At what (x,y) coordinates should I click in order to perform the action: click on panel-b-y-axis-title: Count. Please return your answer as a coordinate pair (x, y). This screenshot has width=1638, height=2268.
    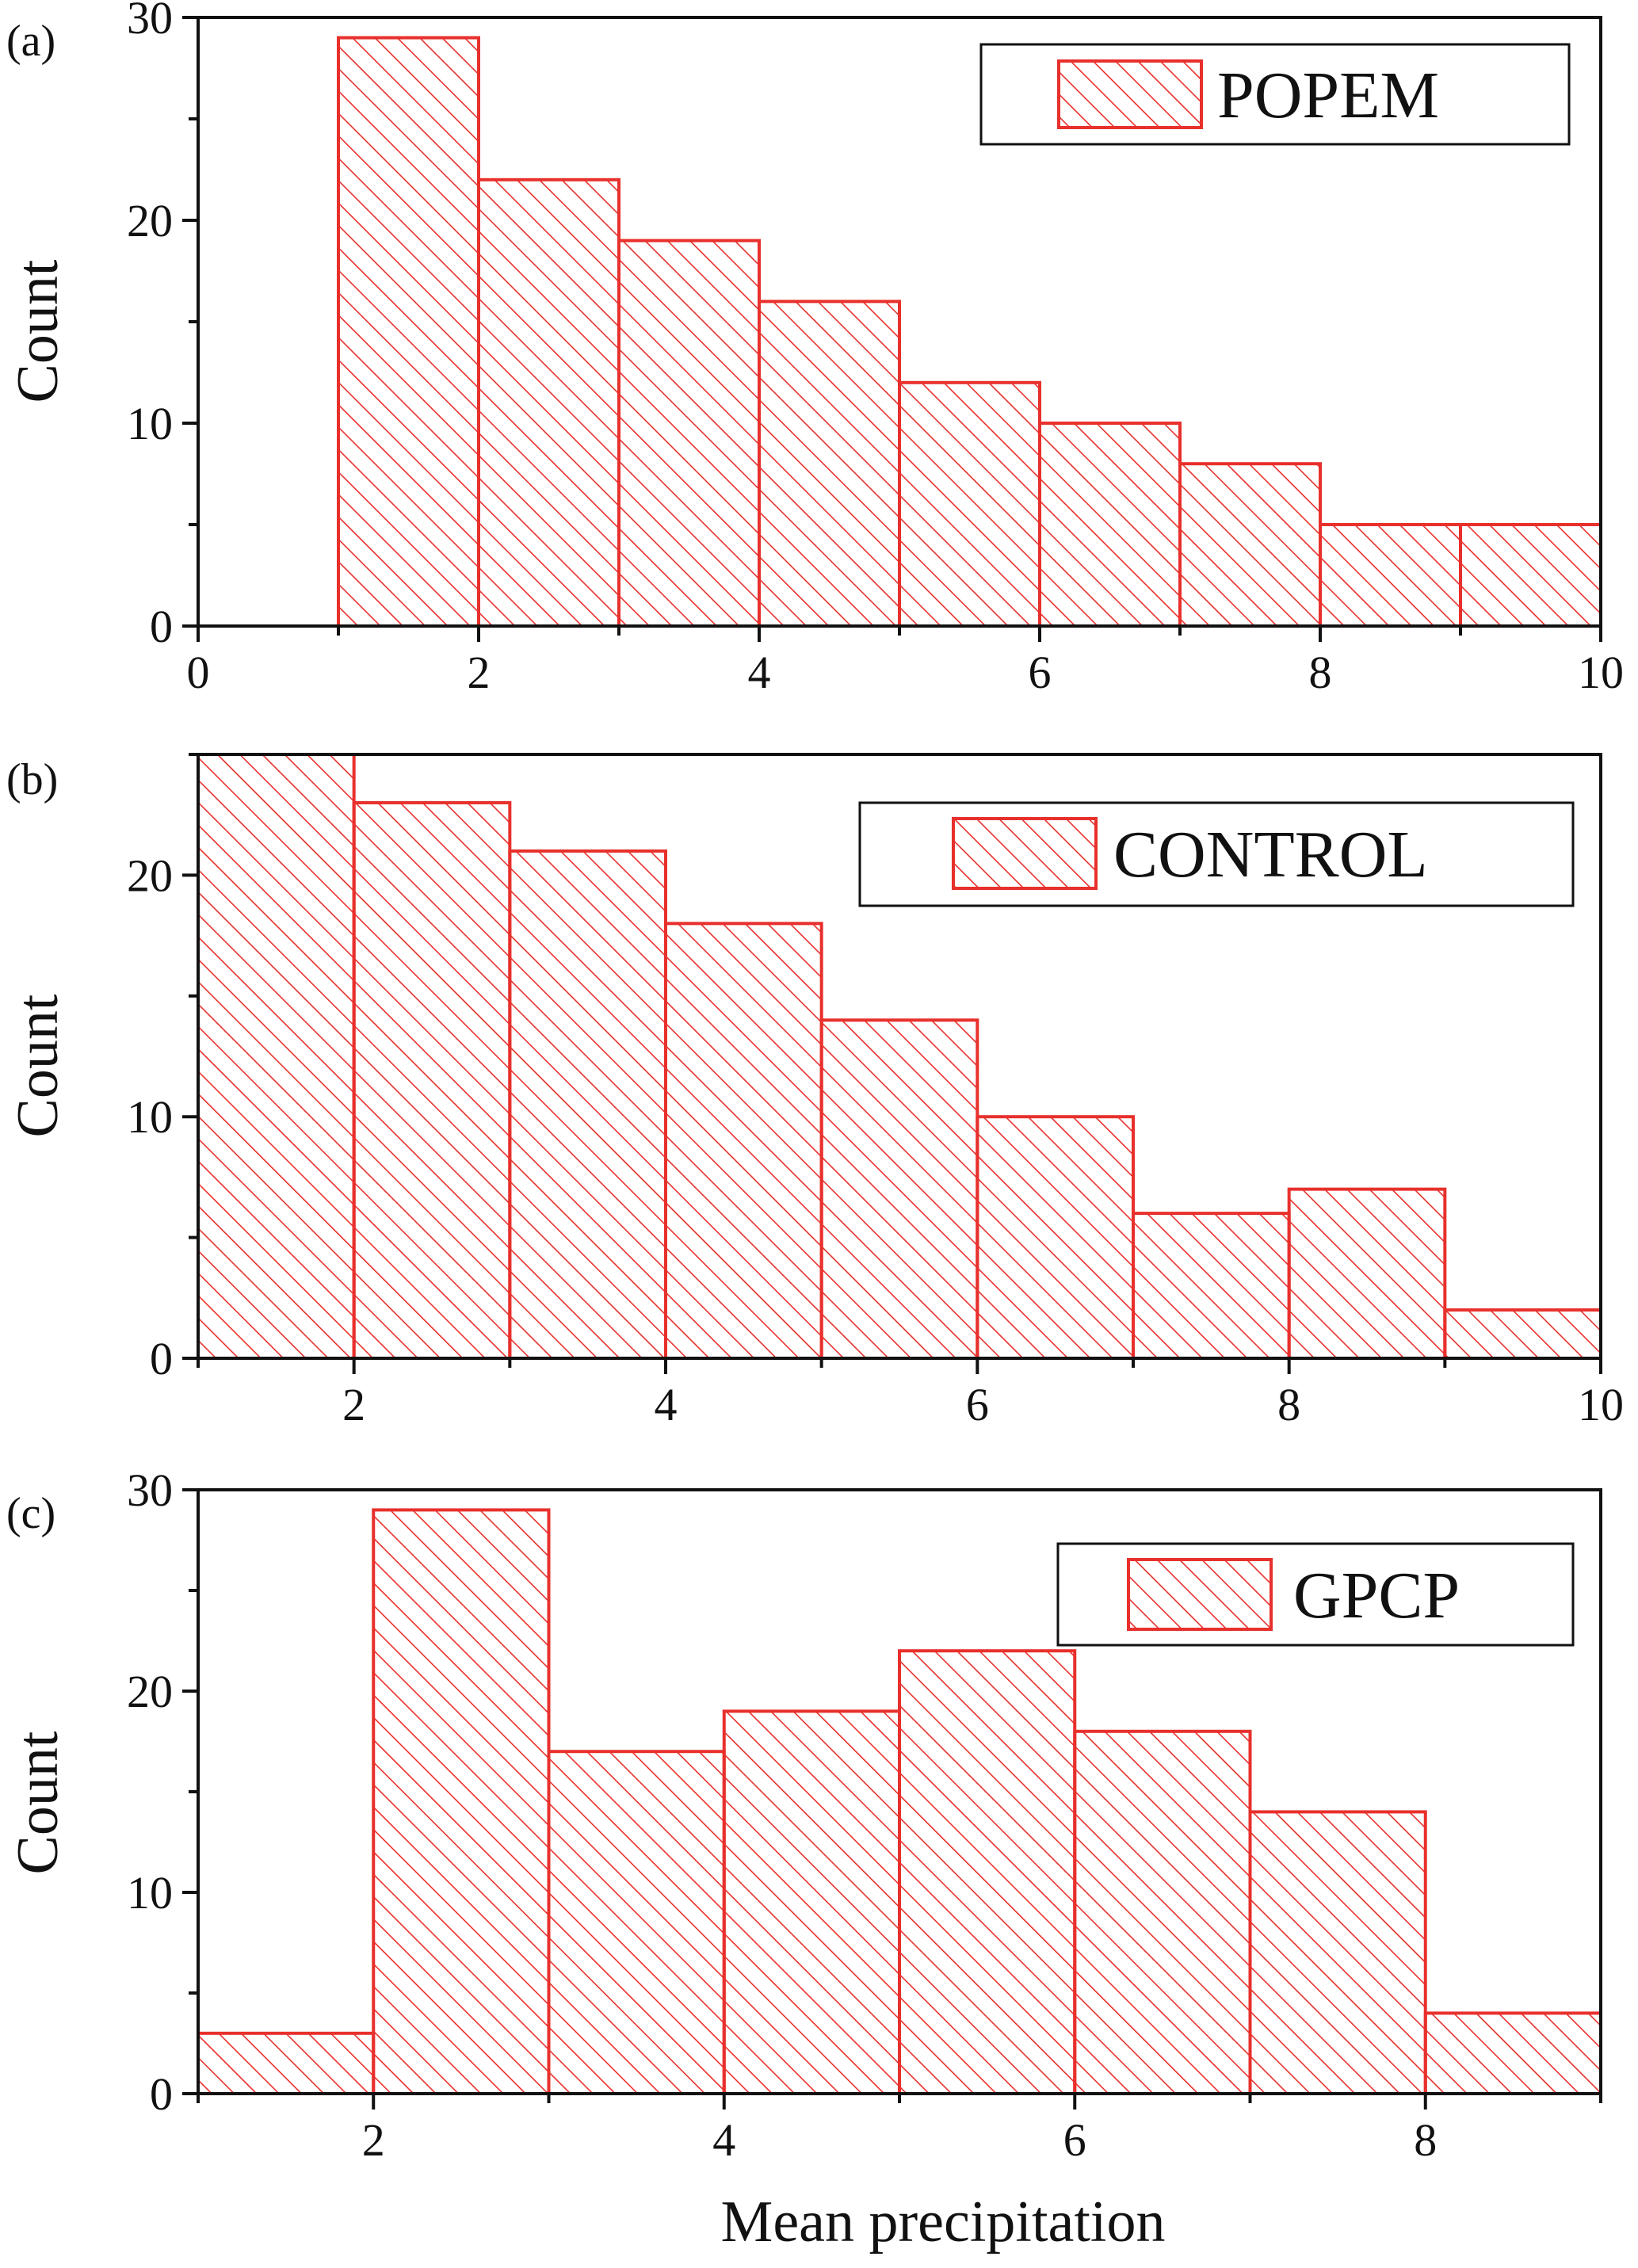
    Looking at the image, I should click on (38, 1065).